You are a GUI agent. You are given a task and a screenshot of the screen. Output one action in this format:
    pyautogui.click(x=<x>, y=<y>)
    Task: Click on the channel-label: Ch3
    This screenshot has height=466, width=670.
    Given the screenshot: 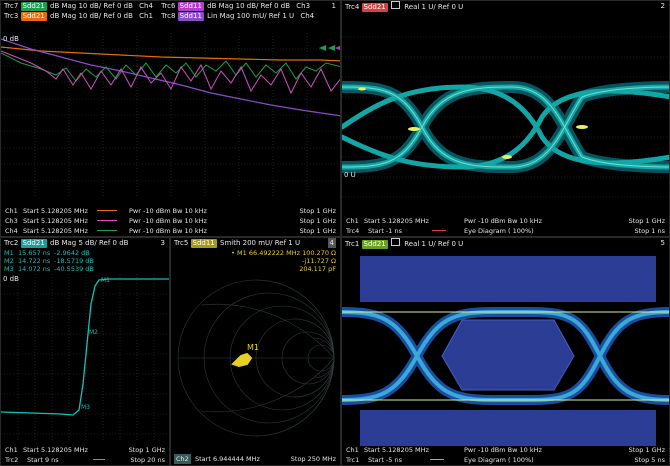 What is the action you would take?
    pyautogui.click(x=303, y=6)
    